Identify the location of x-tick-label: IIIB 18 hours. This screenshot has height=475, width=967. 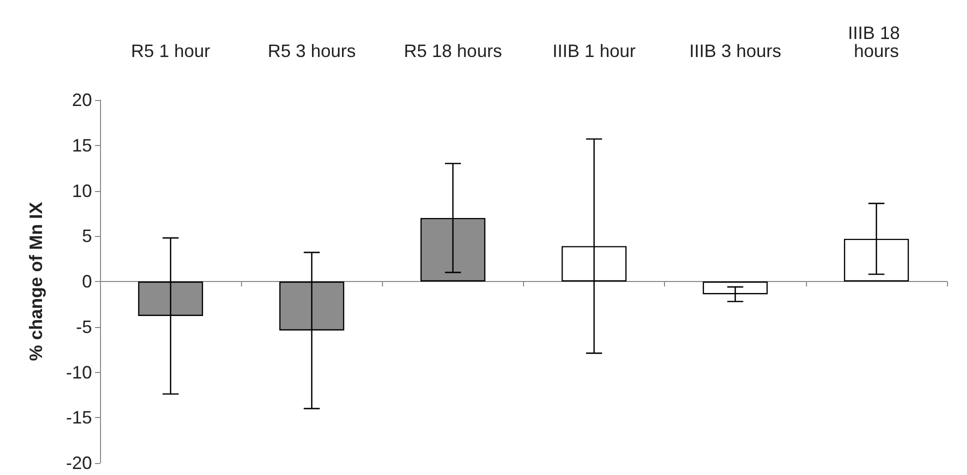
(876, 42).